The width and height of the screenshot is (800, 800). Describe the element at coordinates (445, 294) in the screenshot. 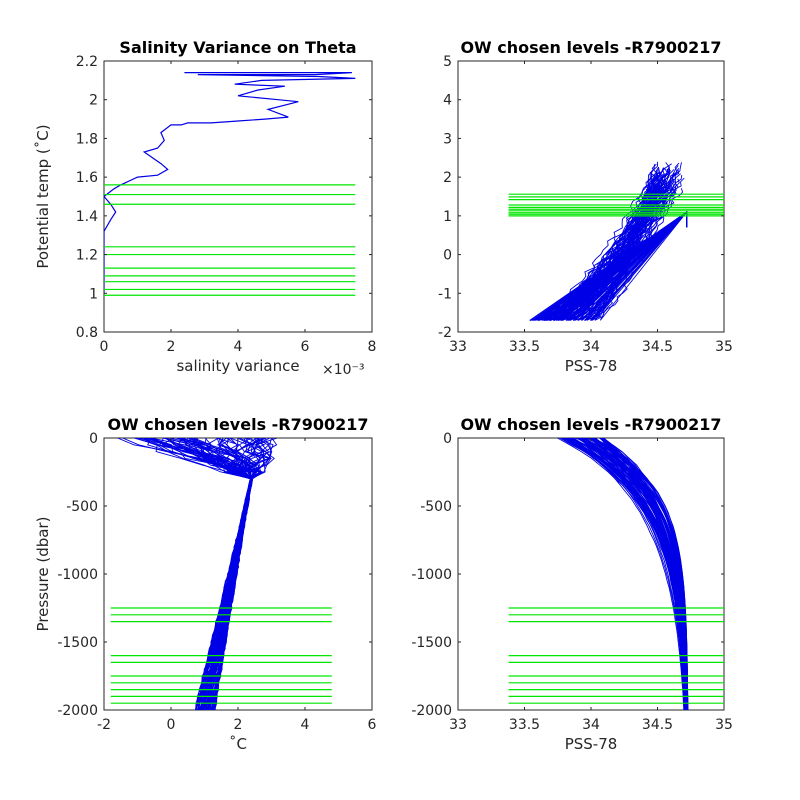

I see `y-tick-label: -1` at that location.